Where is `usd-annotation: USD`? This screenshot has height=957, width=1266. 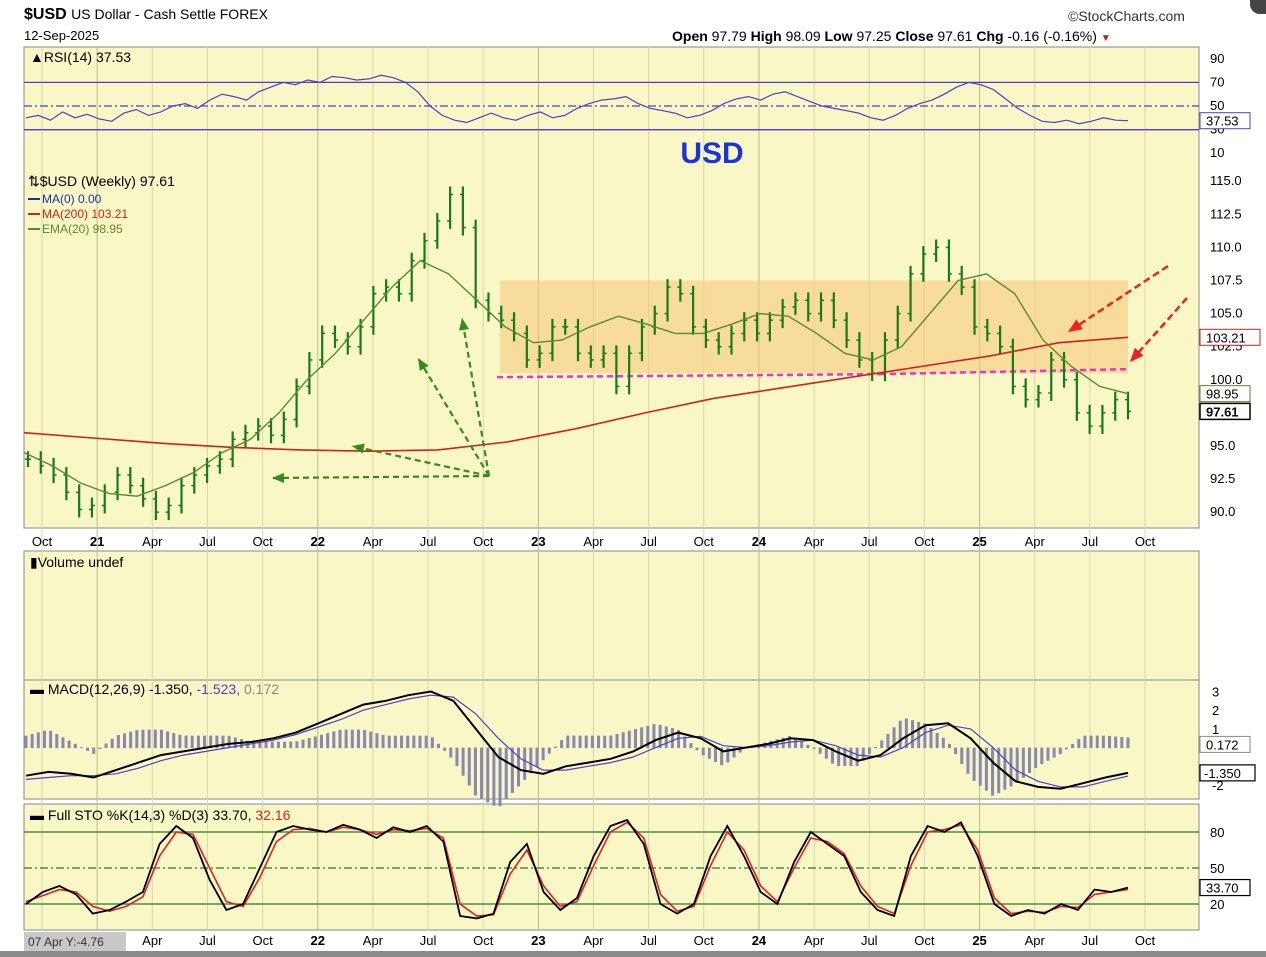 usd-annotation: USD is located at coordinates (711, 153).